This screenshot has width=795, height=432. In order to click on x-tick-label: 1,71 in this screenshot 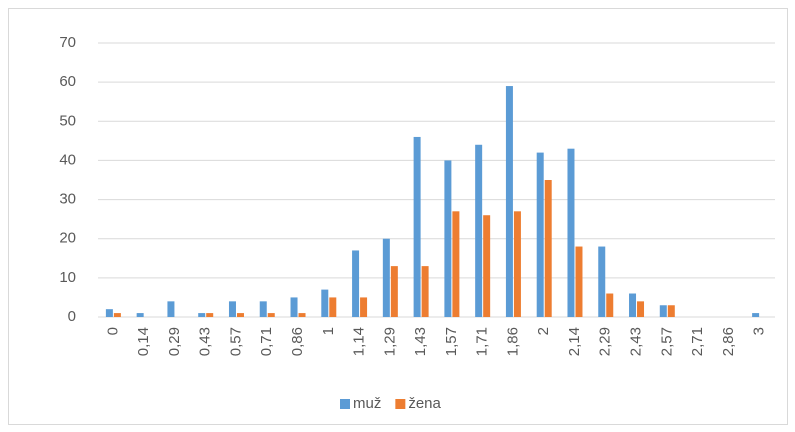, I will do `click(482, 341)`.